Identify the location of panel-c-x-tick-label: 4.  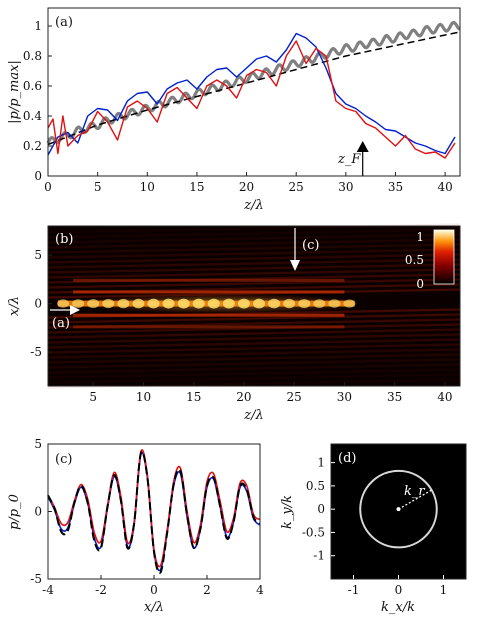
(260, 590).